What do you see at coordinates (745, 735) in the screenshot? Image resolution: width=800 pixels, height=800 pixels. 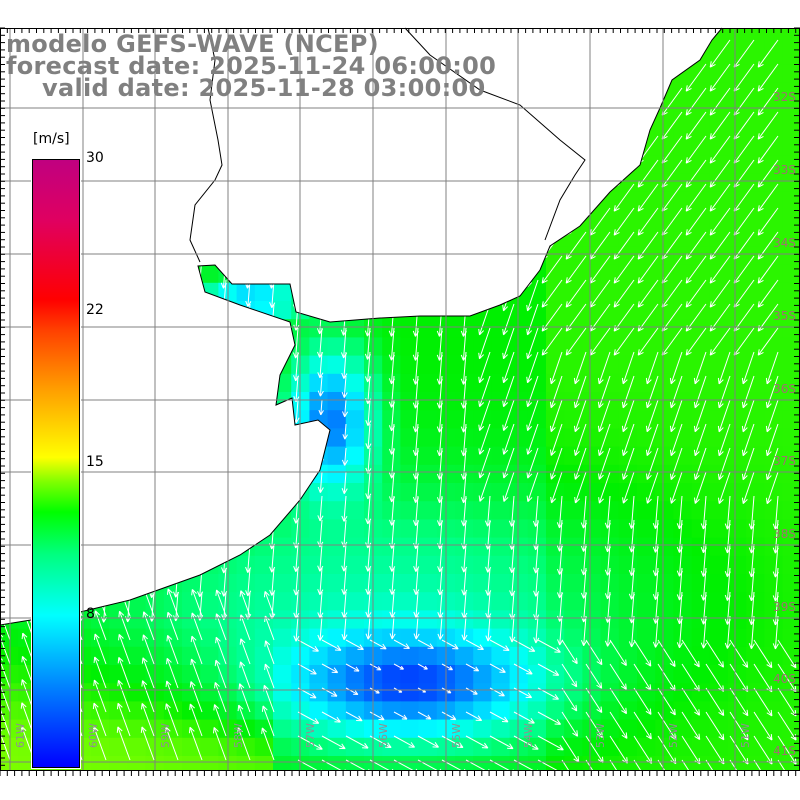 I see `longitude-label: 51W` at bounding box center [745, 735].